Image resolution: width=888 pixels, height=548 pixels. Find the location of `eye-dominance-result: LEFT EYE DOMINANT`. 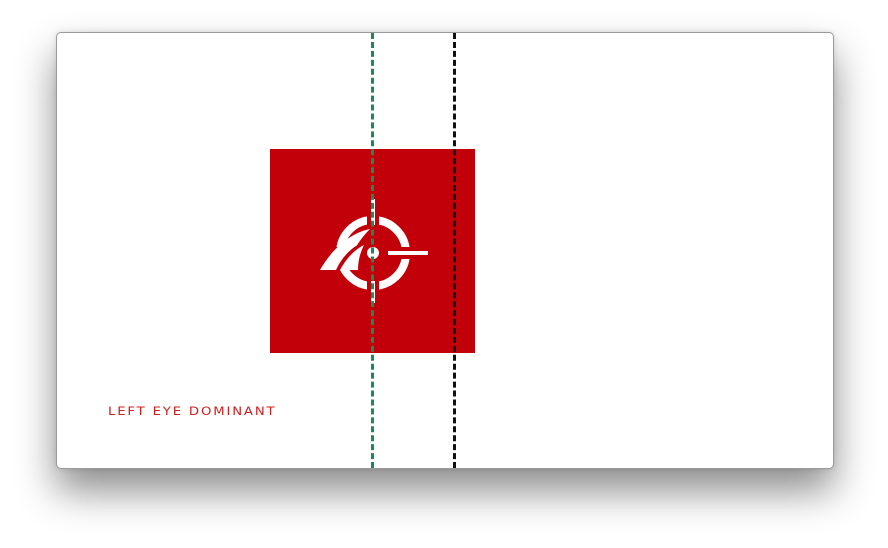

eye-dominance-result: LEFT EYE DOMINANT is located at coordinates (192, 411).